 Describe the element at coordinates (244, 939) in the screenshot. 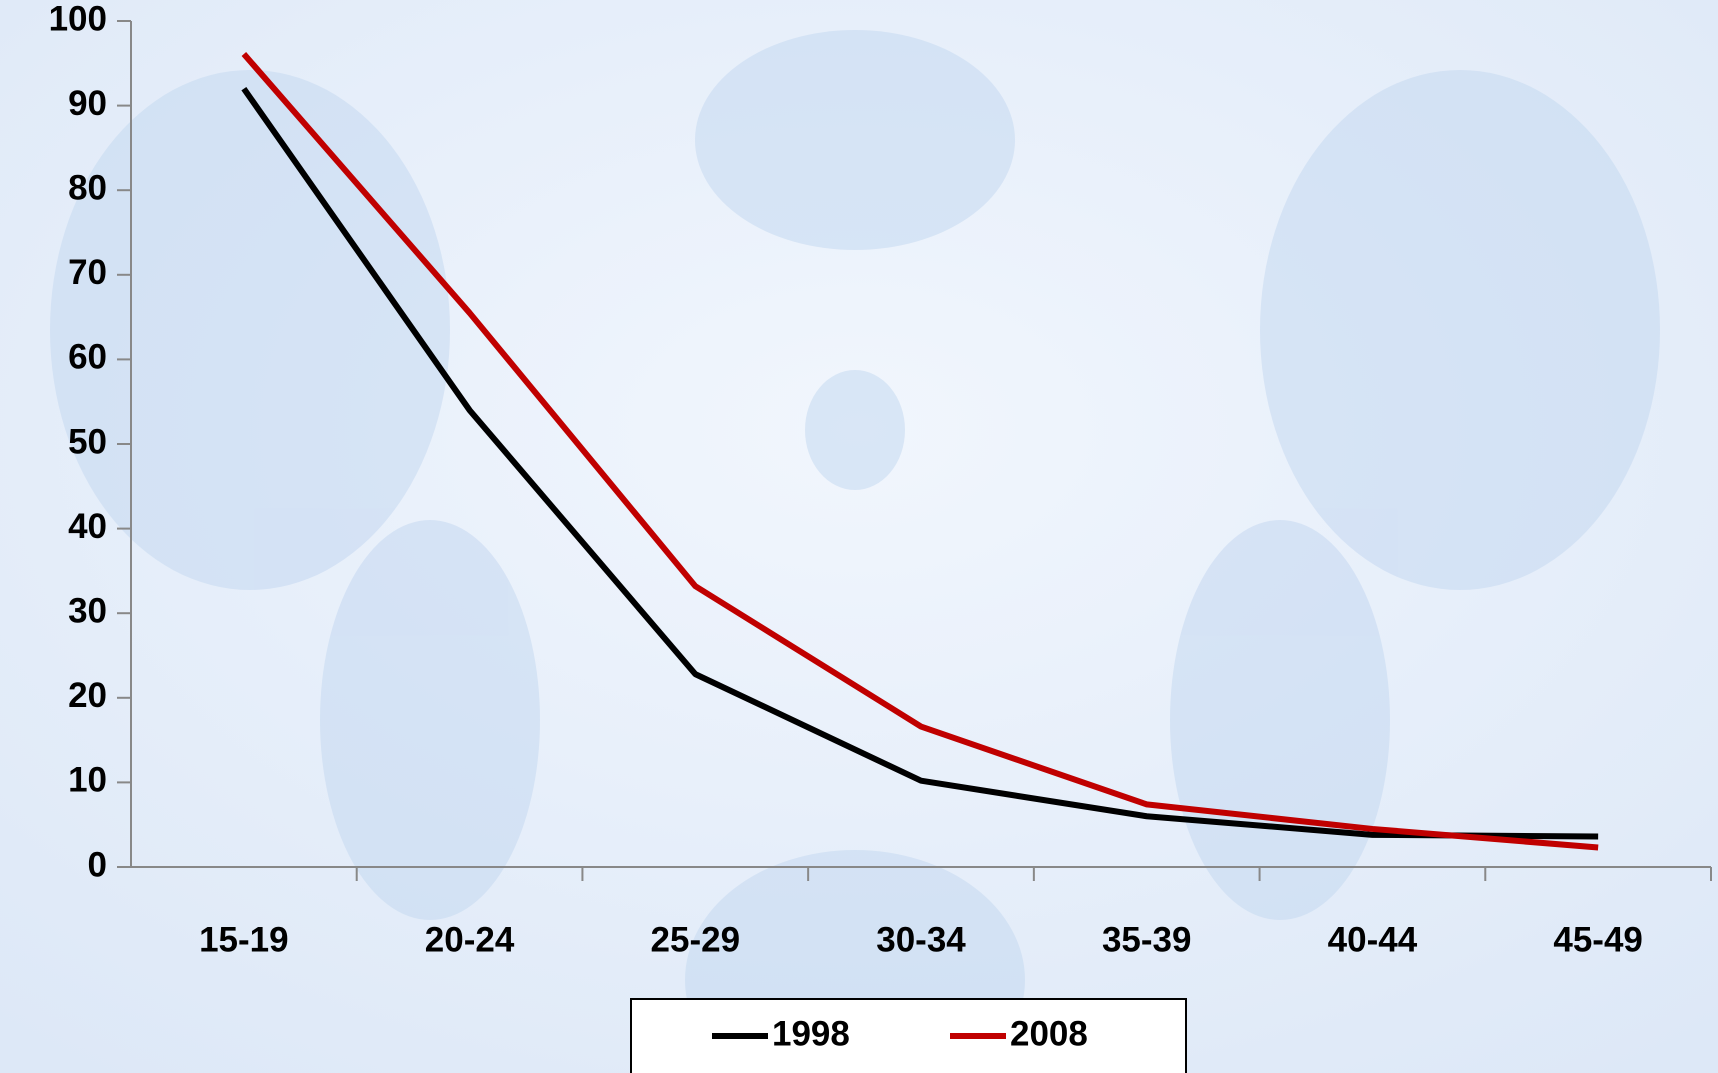

I see `x-tick-label: 15-19` at that location.